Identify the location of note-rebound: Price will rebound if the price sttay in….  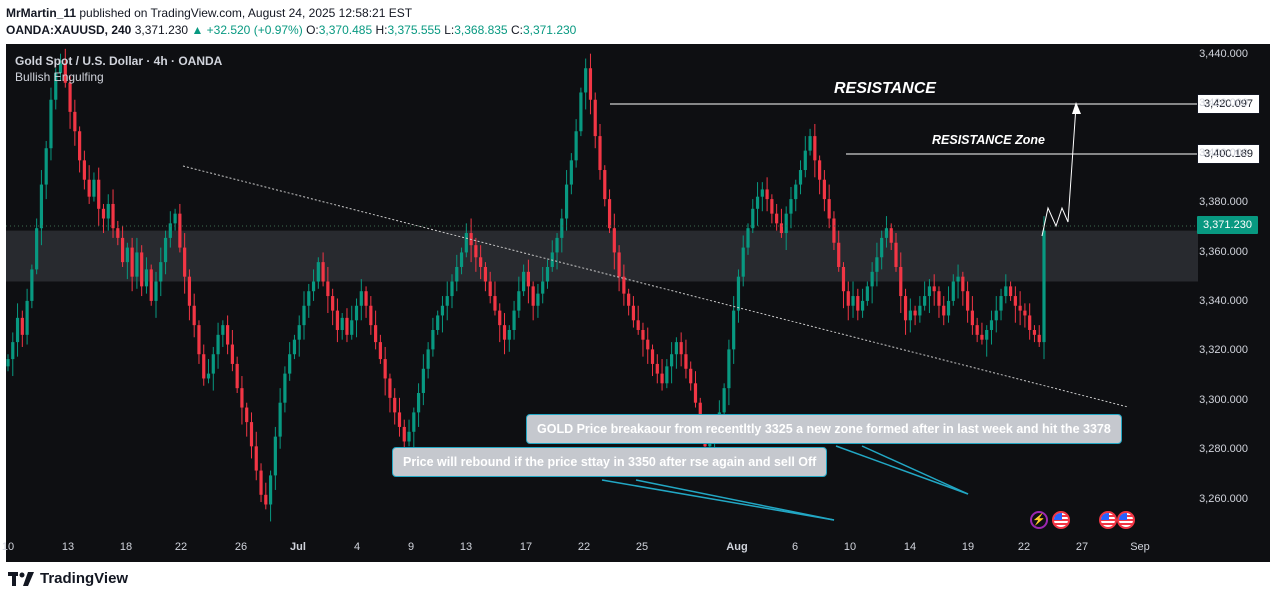
(610, 462).